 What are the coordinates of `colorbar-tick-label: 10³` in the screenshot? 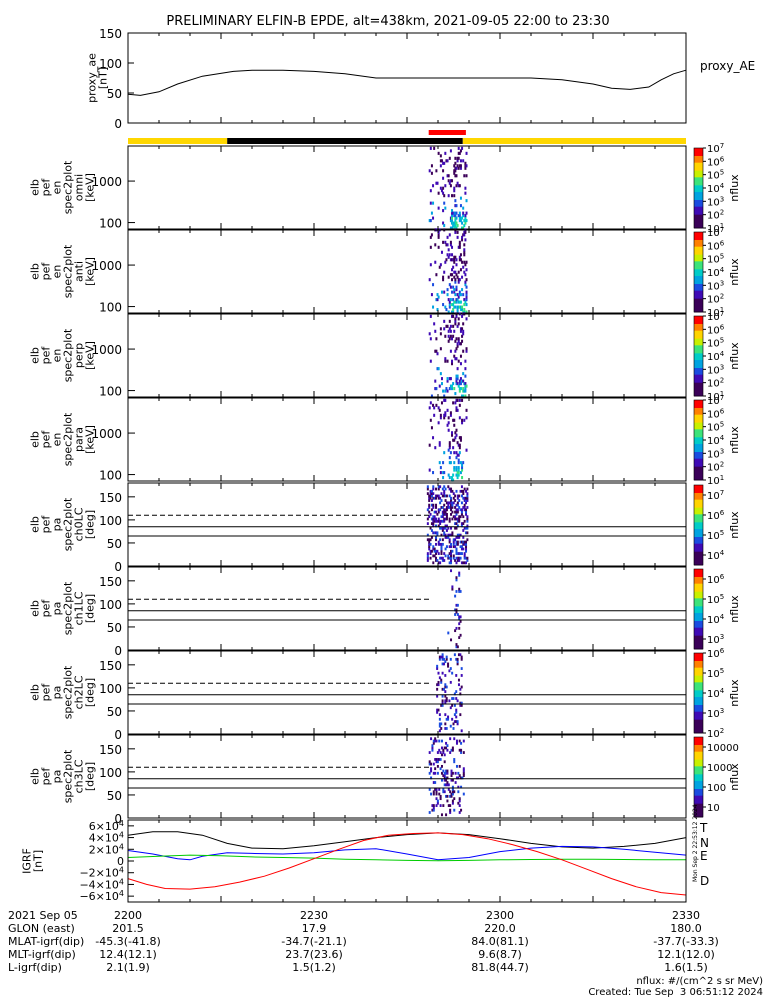 It's located at (715, 369).